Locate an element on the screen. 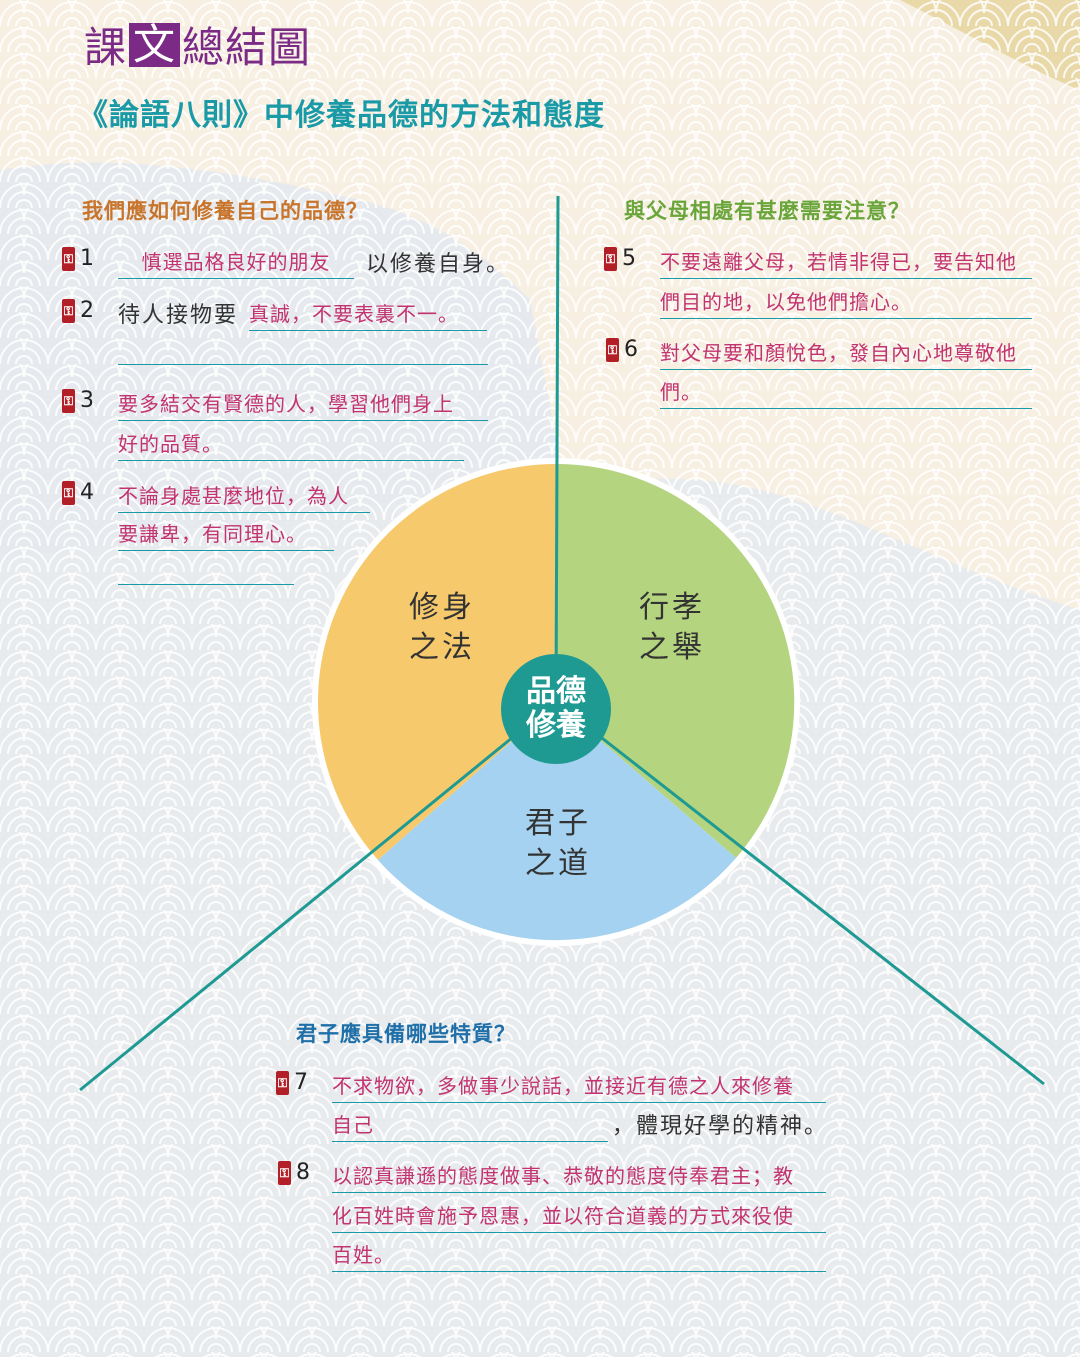 This screenshot has width=1080, height=1357. question-3-title: 君子應具備哪些特質？ is located at coordinates (406, 1034).